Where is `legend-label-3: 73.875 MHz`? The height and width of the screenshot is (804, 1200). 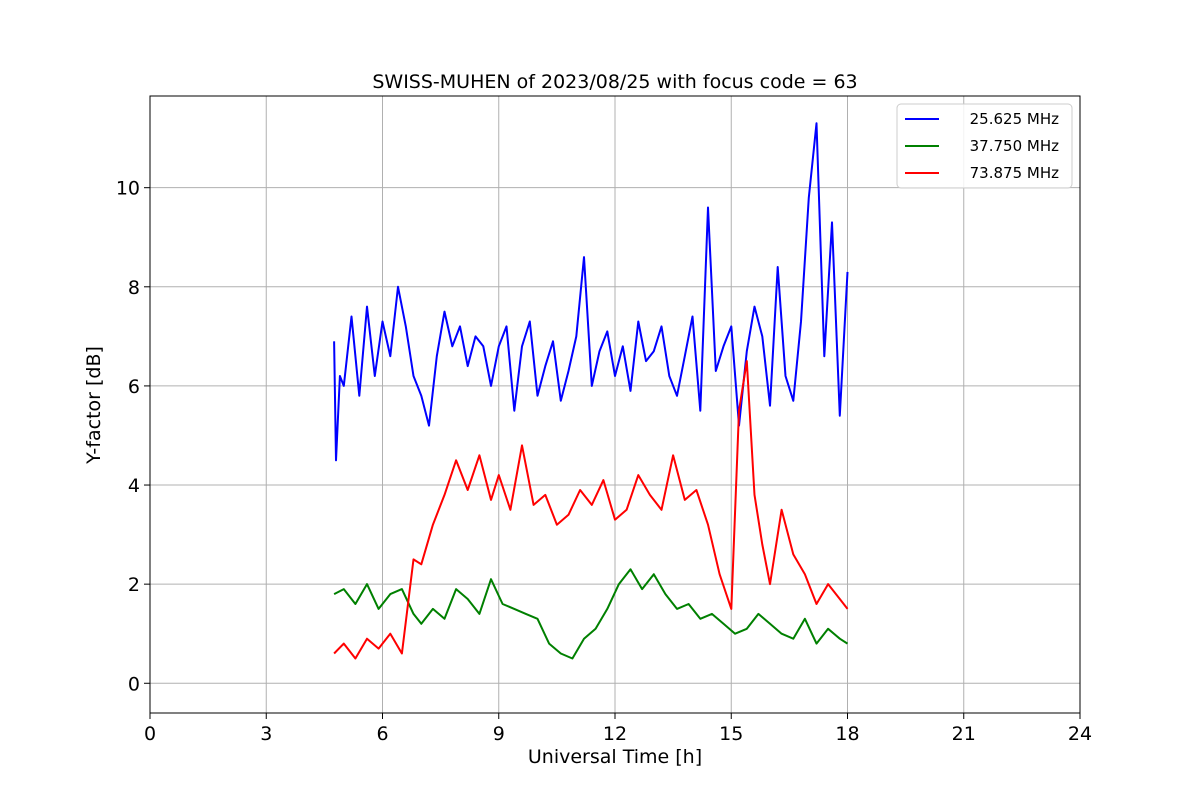 legend-label-3: 73.875 MHz is located at coordinates (1014, 173).